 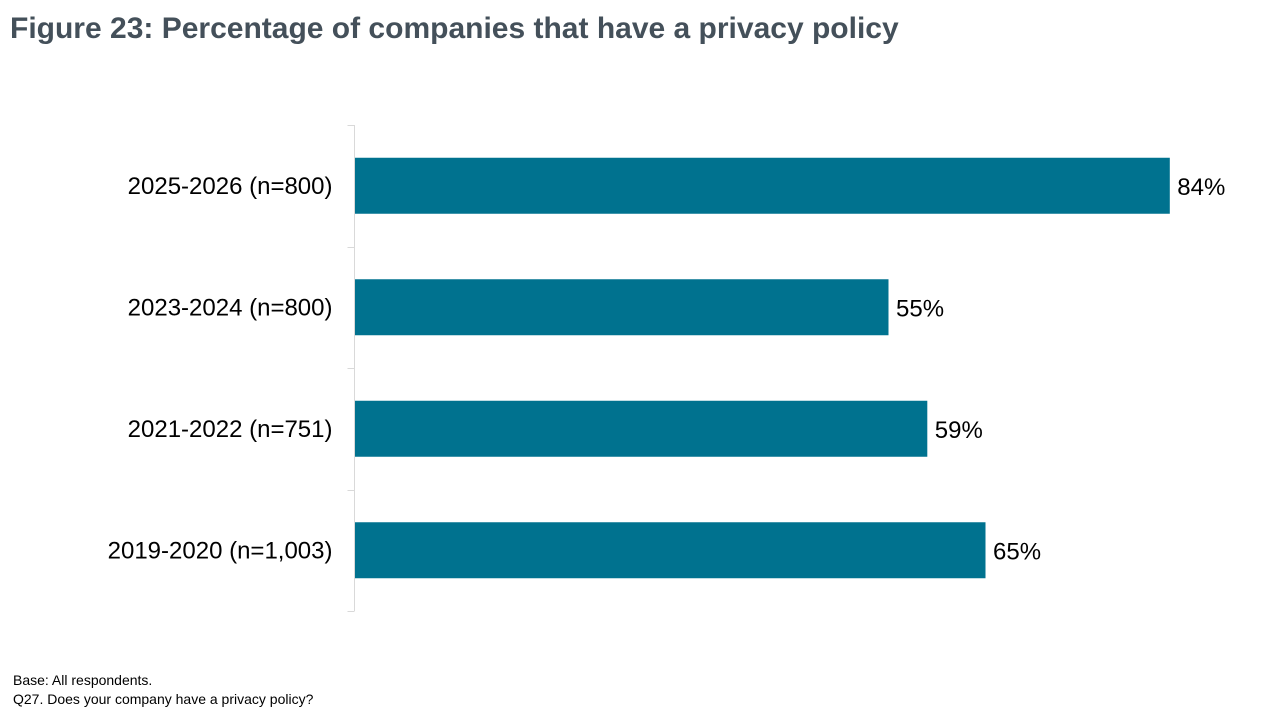 I want to click on data-label: 55%, so click(x=920, y=308).